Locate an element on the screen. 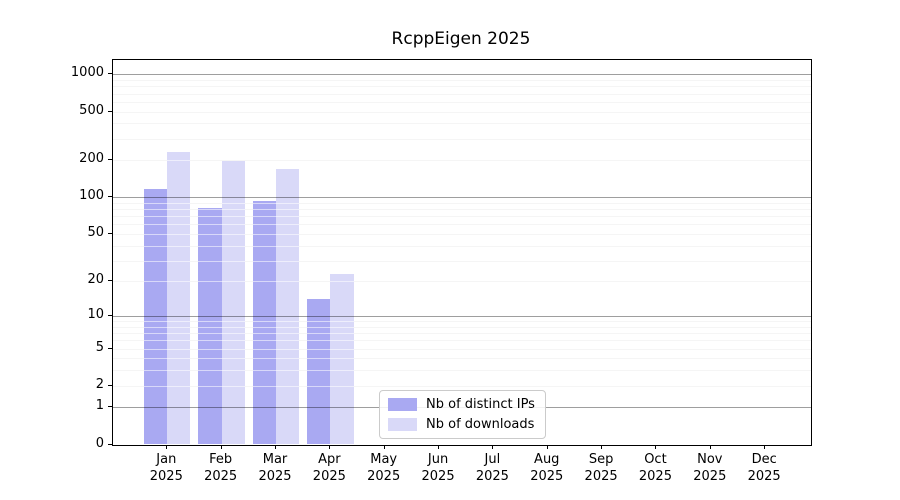 The image size is (900, 500). legend-label-distinct-ips: Nb of distinct IPs is located at coordinates (480, 404).